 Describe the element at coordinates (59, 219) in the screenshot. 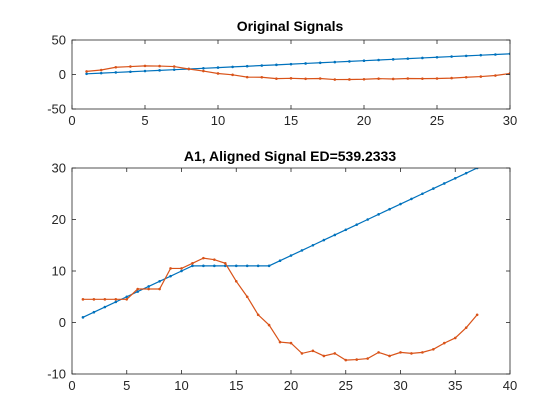

I see `axes-bottom-ytick-label: 20` at that location.